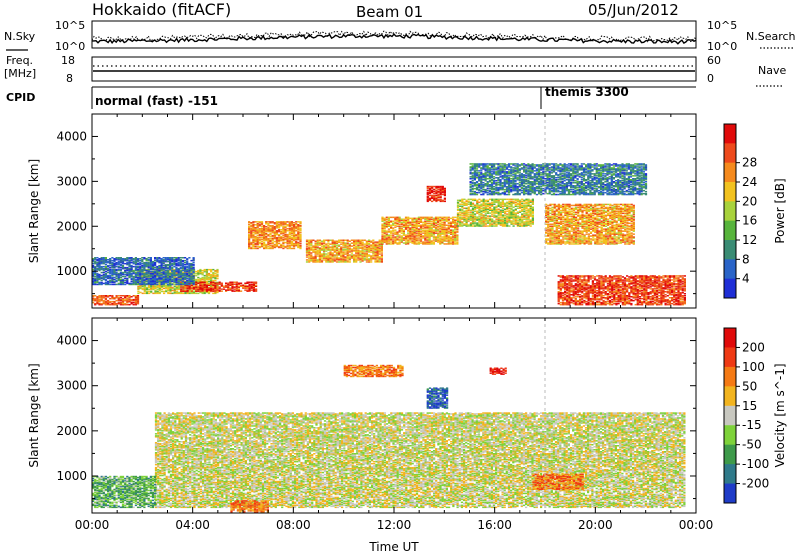 This screenshot has height=554, width=800. I want to click on beam-title: Beam 01, so click(389, 12).